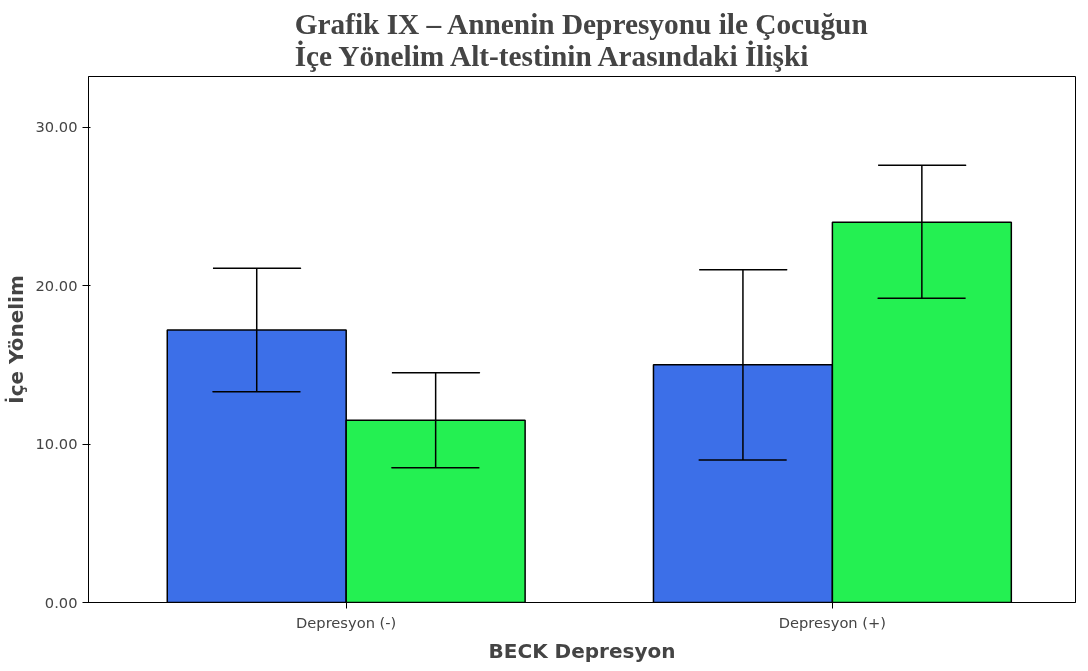  I want to click on x-axis-title: BECK Depresyon, so click(582, 650).